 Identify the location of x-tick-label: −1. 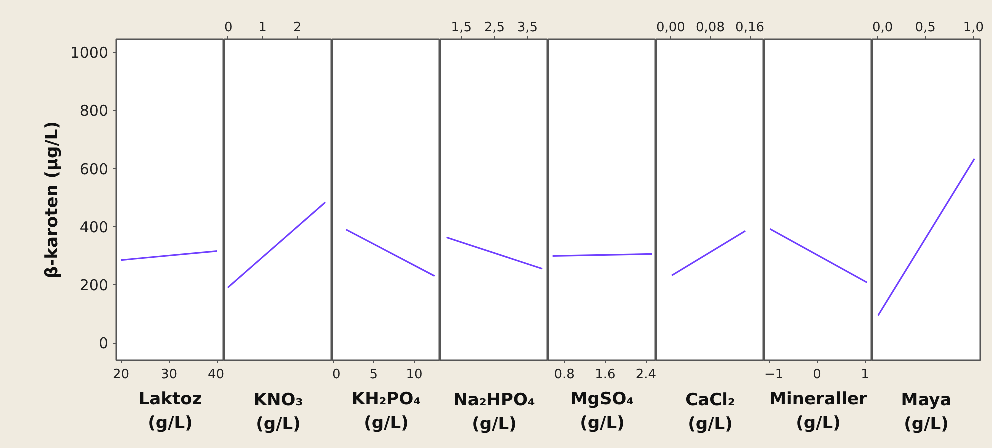
(774, 375).